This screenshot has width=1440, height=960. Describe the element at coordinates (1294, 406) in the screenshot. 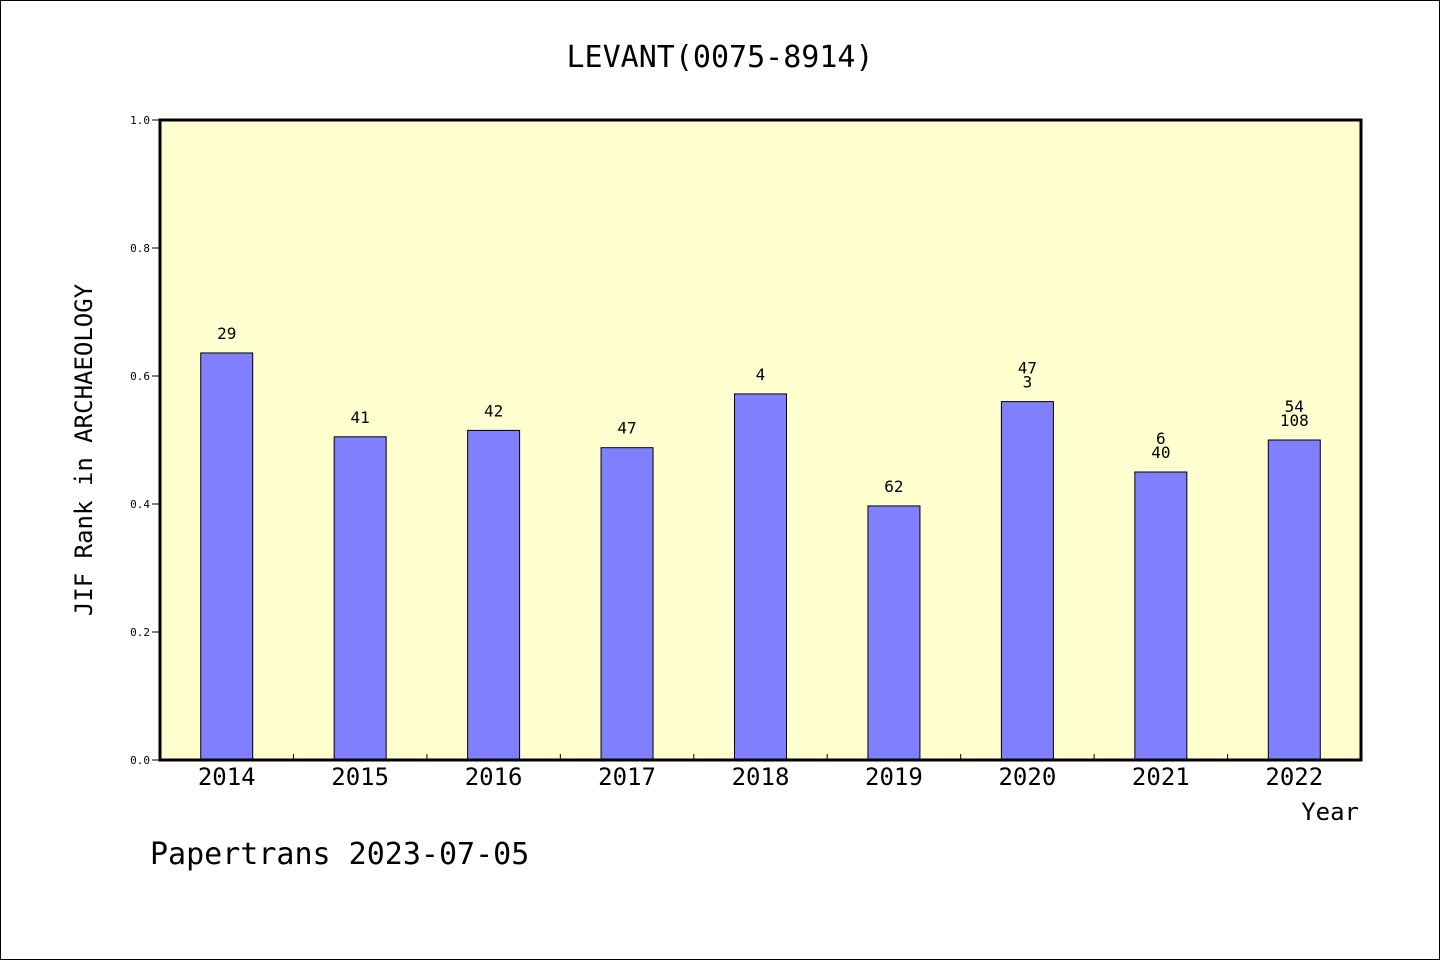

I see `data-label-2022: 54` at that location.